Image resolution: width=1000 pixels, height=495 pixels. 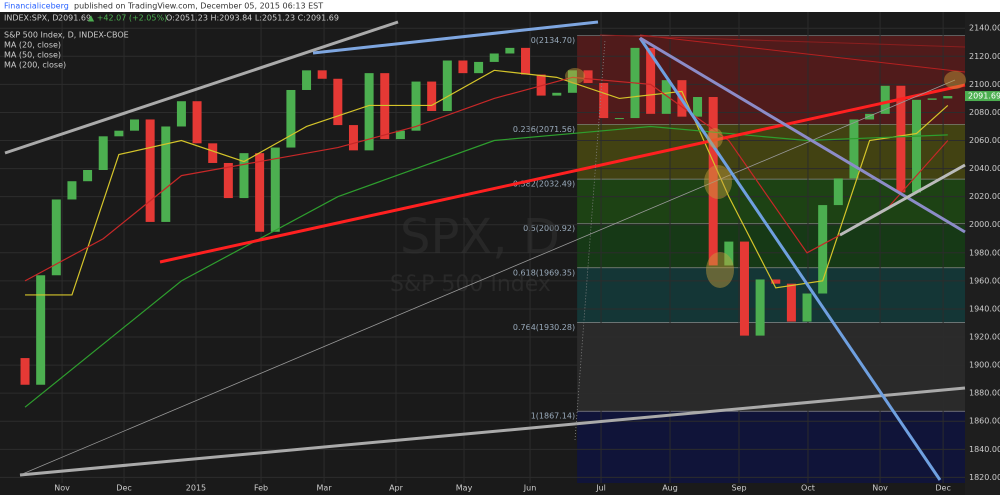 I want to click on y-tick-label: 1840.00, so click(x=984, y=449).